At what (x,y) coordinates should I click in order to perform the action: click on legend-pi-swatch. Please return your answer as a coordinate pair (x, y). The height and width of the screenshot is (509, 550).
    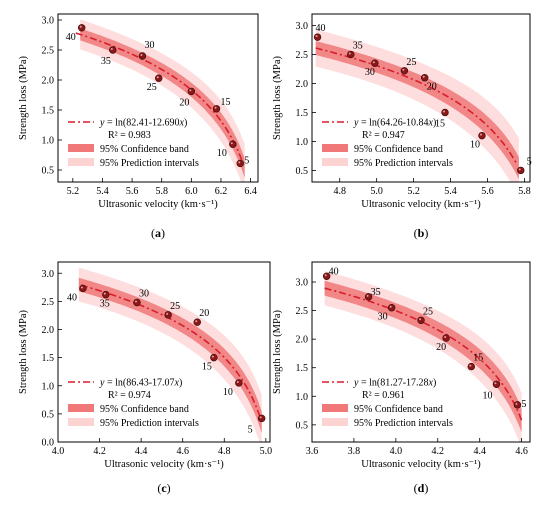
    Looking at the image, I should click on (81, 422).